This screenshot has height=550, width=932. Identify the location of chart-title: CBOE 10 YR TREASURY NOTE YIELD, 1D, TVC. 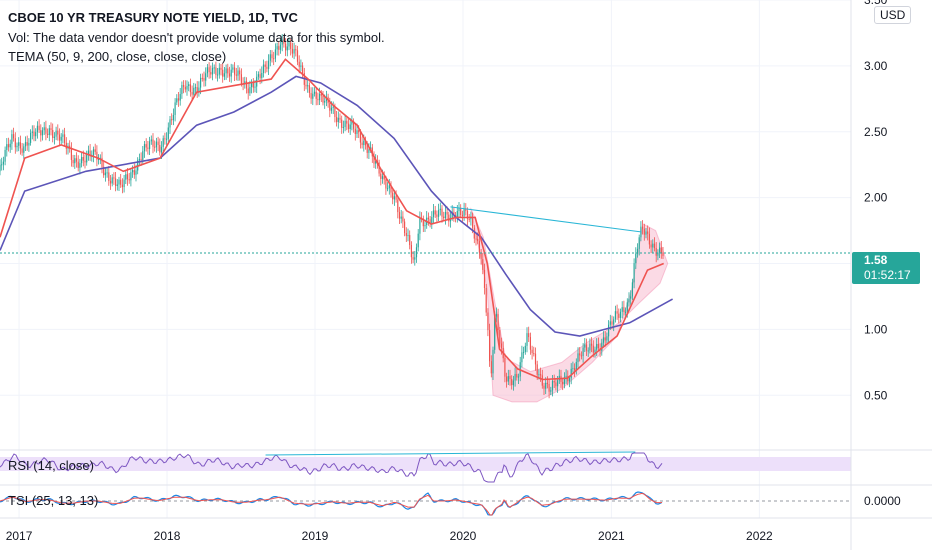
(153, 17).